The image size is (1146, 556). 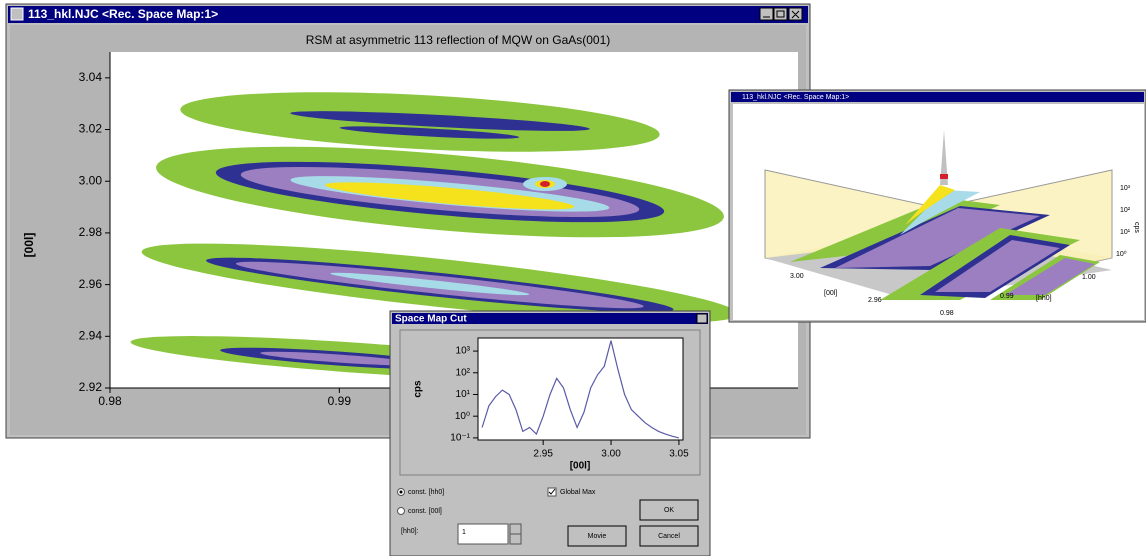 I want to click on axis-label: [00l], so click(x=830, y=293).